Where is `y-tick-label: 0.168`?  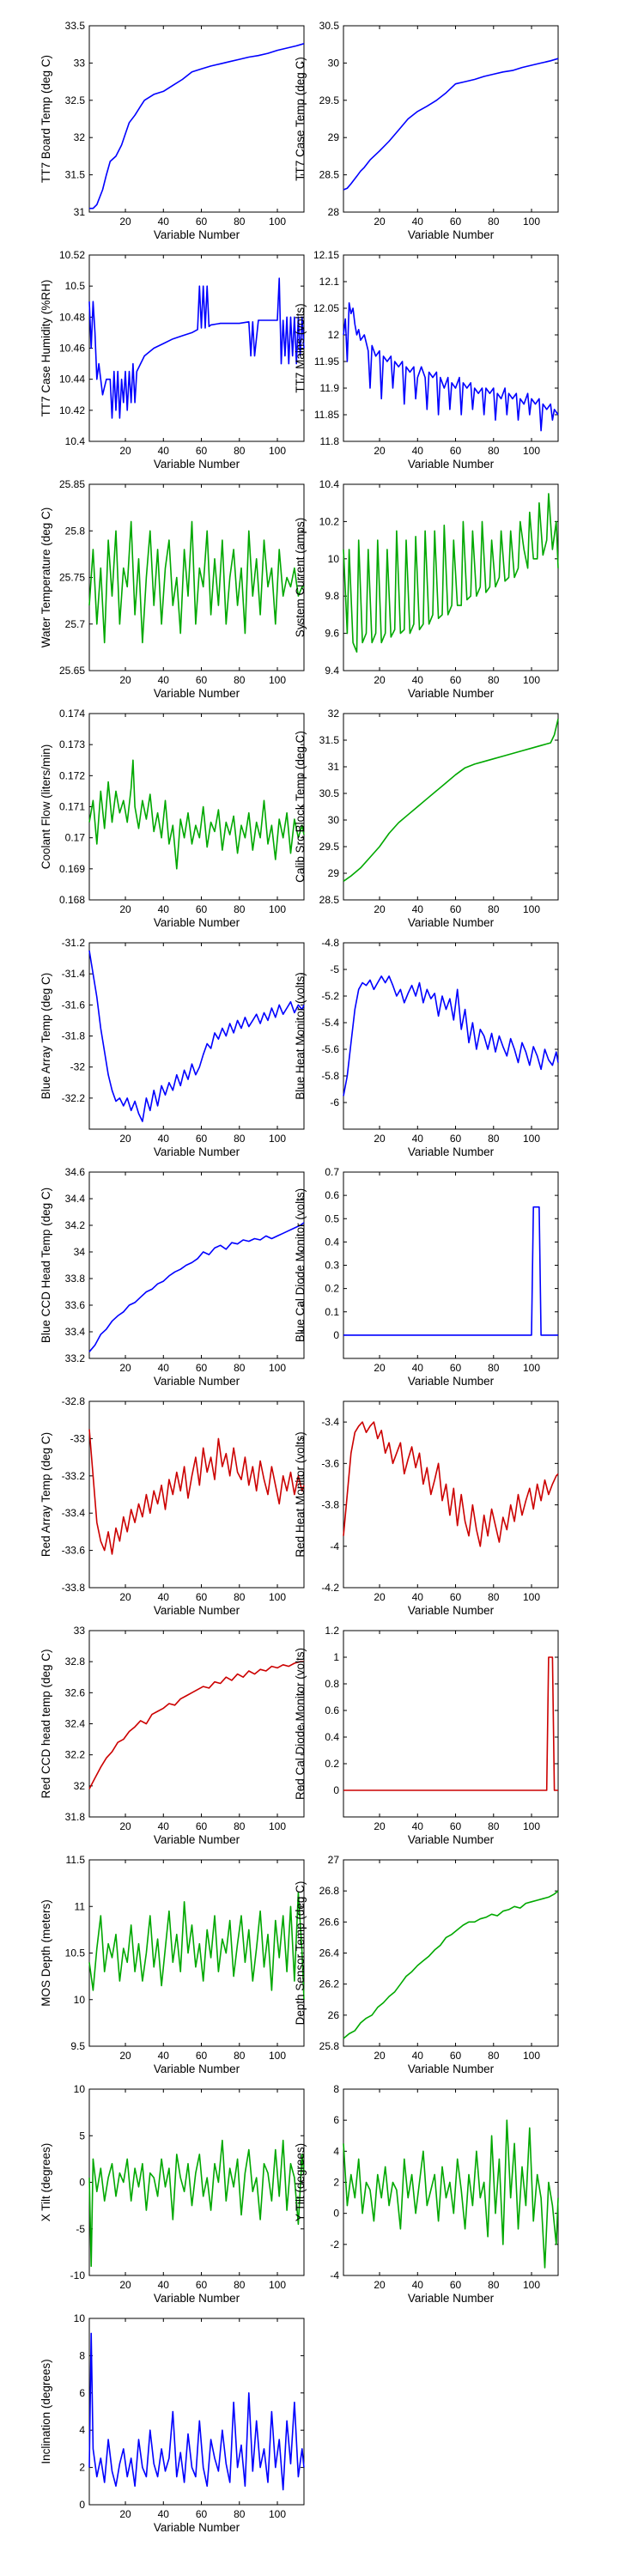 y-tick-label: 0.168 is located at coordinates (72, 900).